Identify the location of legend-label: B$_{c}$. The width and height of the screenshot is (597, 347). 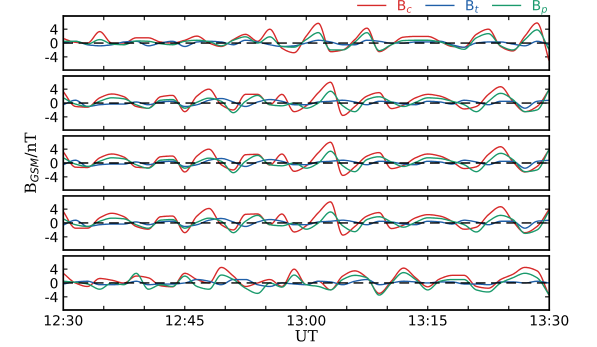
(405, 6).